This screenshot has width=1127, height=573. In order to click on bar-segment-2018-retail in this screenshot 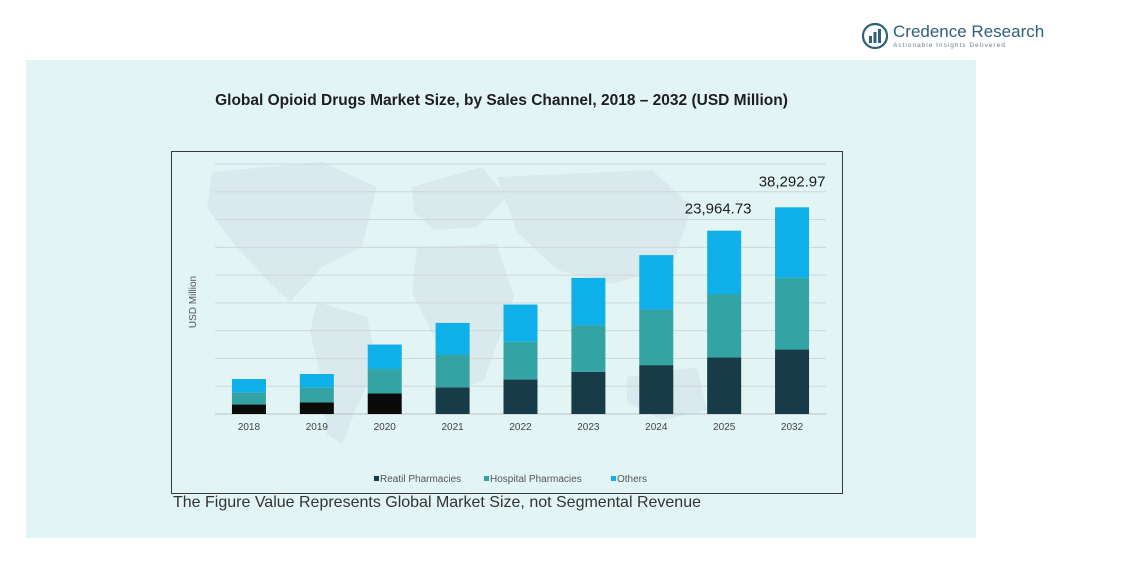, I will do `click(248, 409)`.